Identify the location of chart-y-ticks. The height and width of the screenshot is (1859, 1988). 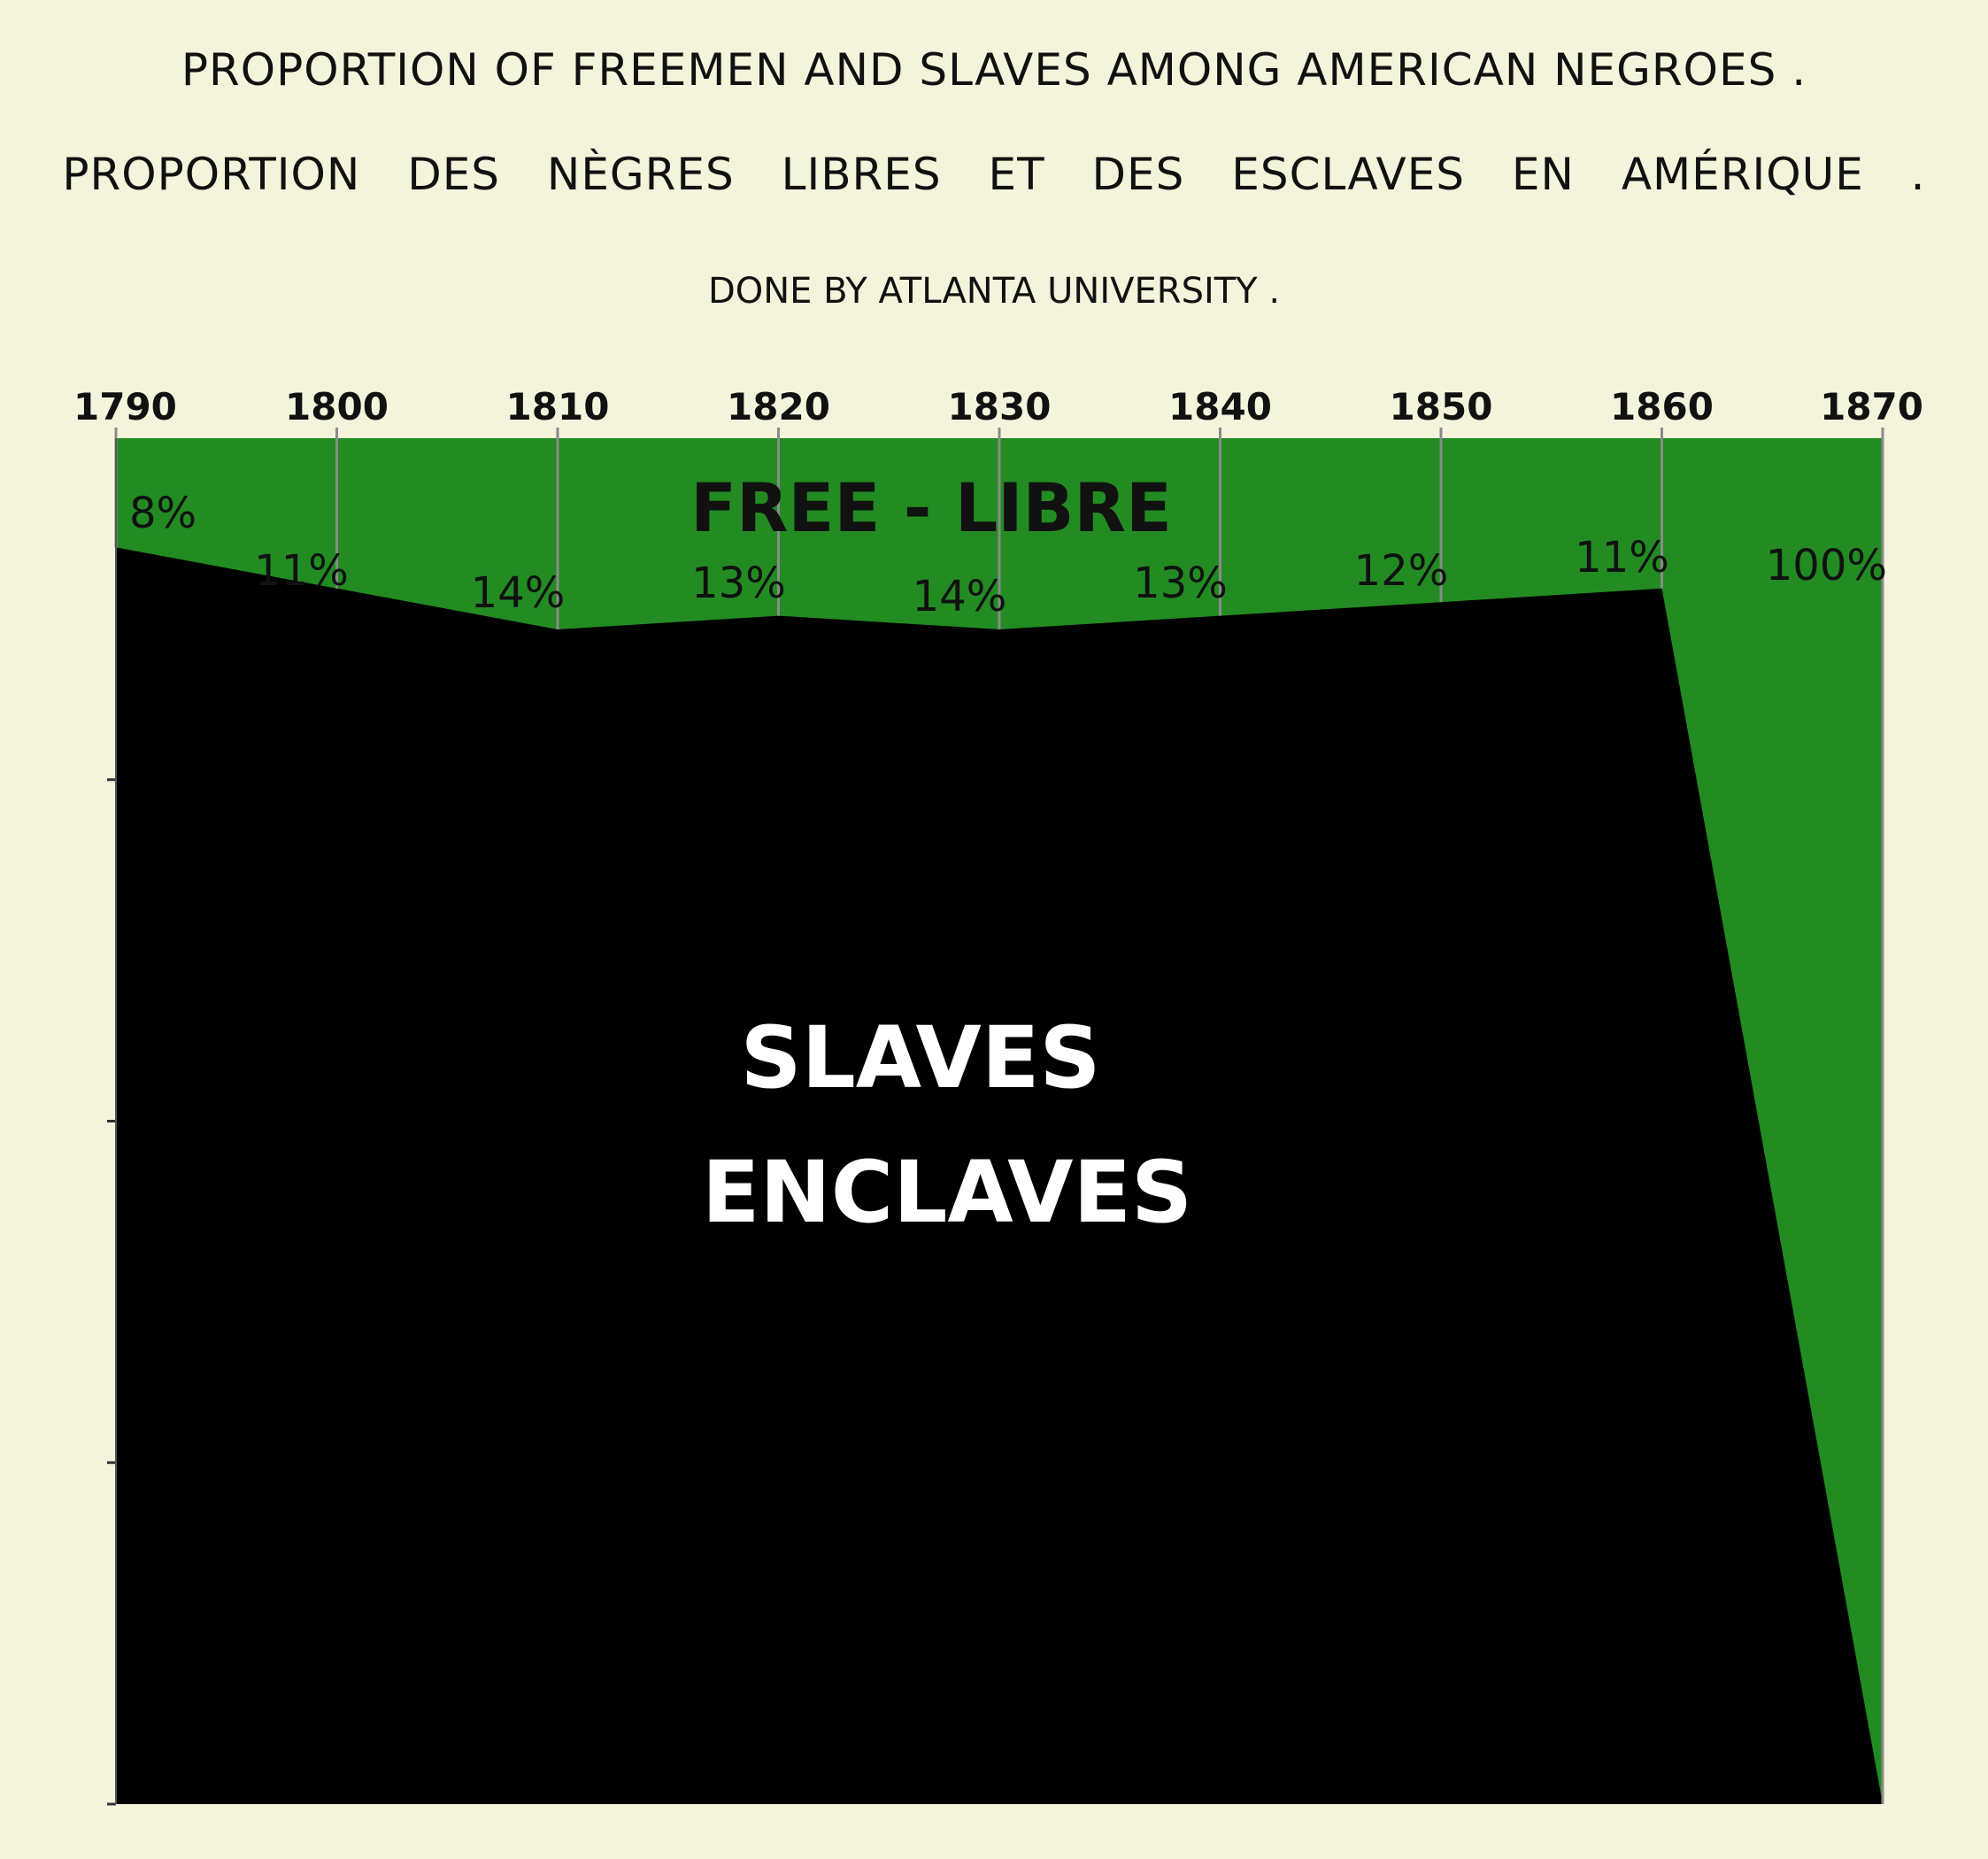
(112, 1122).